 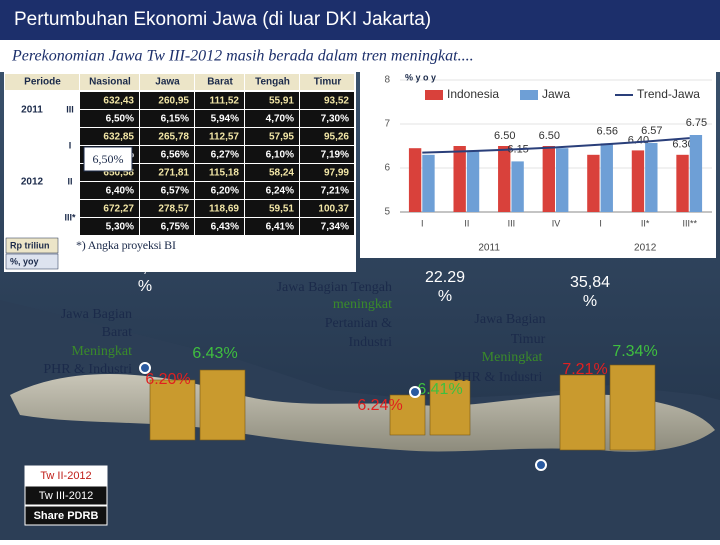 What do you see at coordinates (370, 342) in the screenshot?
I see `map-label: Industri` at bounding box center [370, 342].